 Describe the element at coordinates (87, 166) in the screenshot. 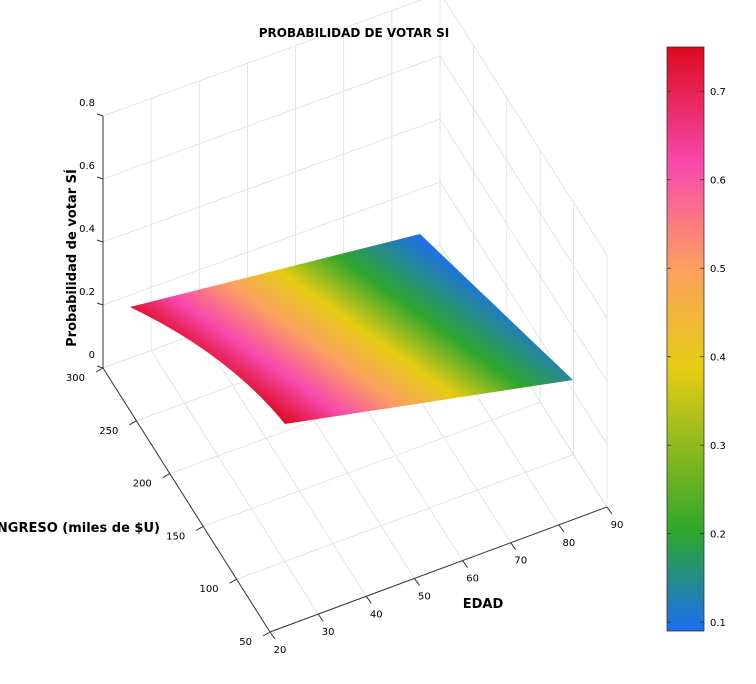

I see `z-tick-label: 0.6` at that location.